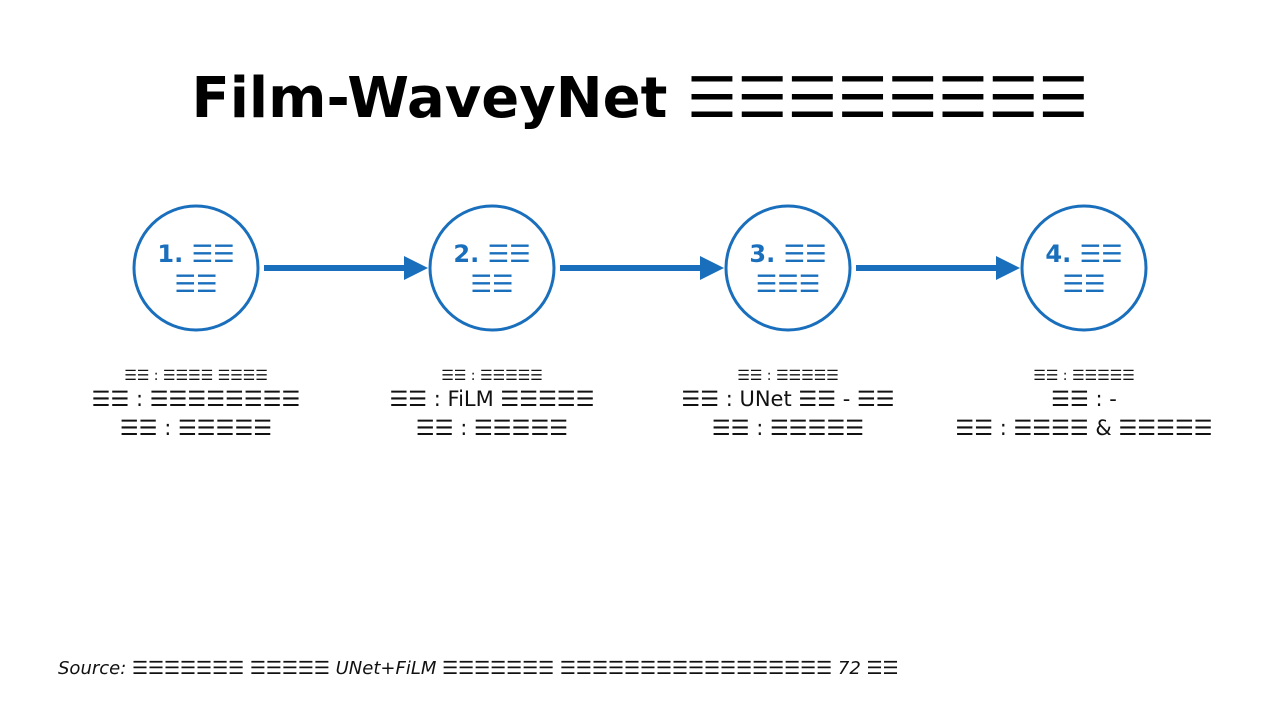  What do you see at coordinates (639, 98) in the screenshot?
I see `slide-title: Film-WaveyNet ☰☰☰☰☰☰☰☰` at bounding box center [639, 98].